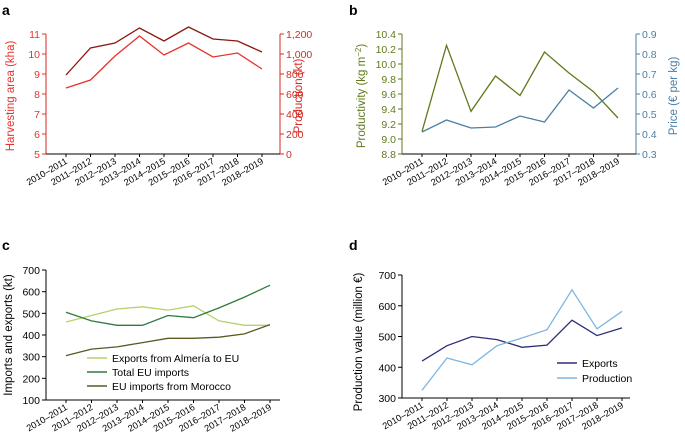 The height and width of the screenshot is (434, 685). I want to click on panel-b-left-tick-label: 10.0, so click(386, 65).